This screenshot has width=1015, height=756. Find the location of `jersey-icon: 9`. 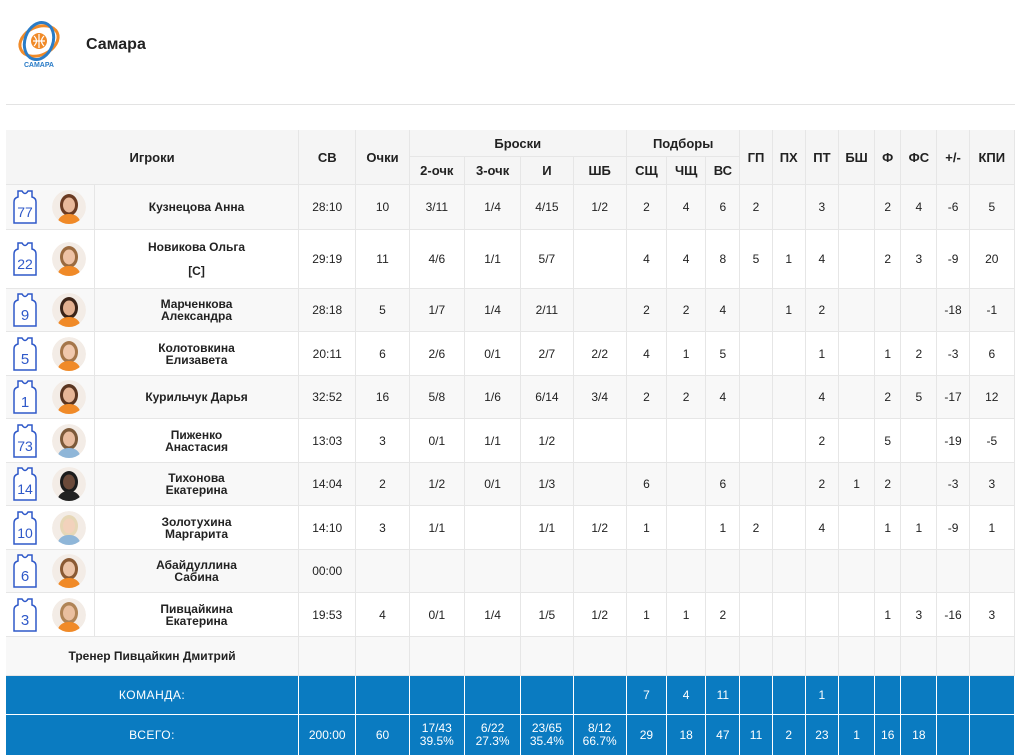

jersey-icon: 9 is located at coordinates (25, 310).